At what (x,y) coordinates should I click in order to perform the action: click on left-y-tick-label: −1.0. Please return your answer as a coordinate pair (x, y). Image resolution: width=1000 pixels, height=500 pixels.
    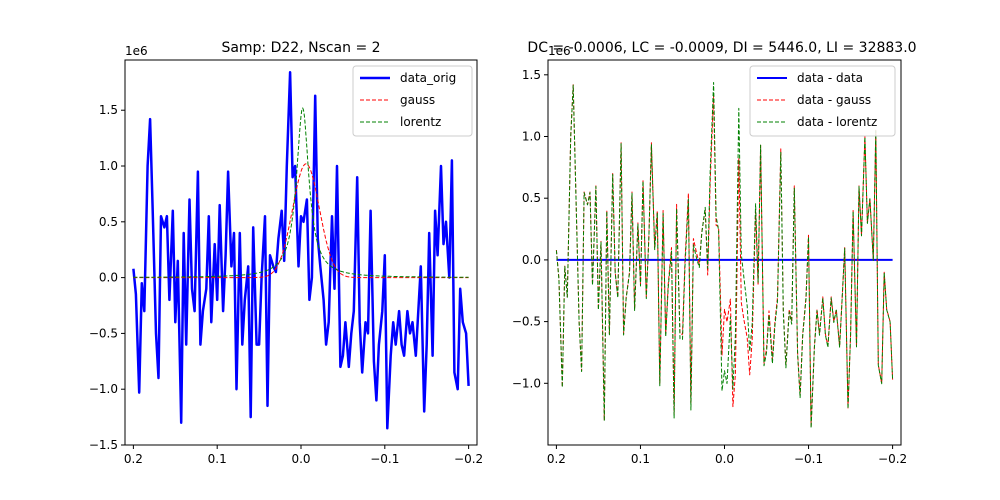
    Looking at the image, I should click on (103, 389).